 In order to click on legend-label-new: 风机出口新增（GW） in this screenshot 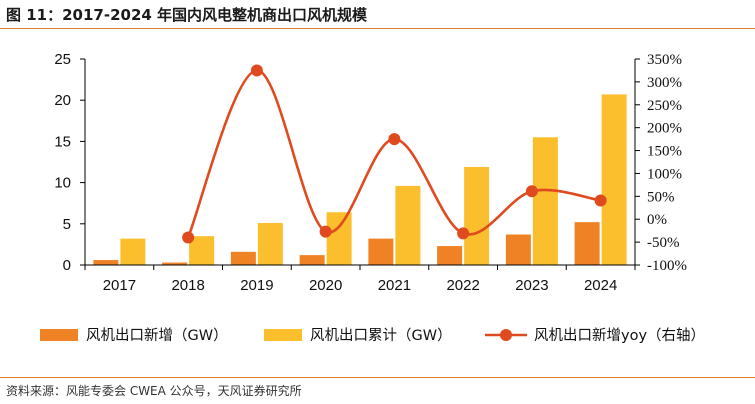, I will do `click(157, 335)`.